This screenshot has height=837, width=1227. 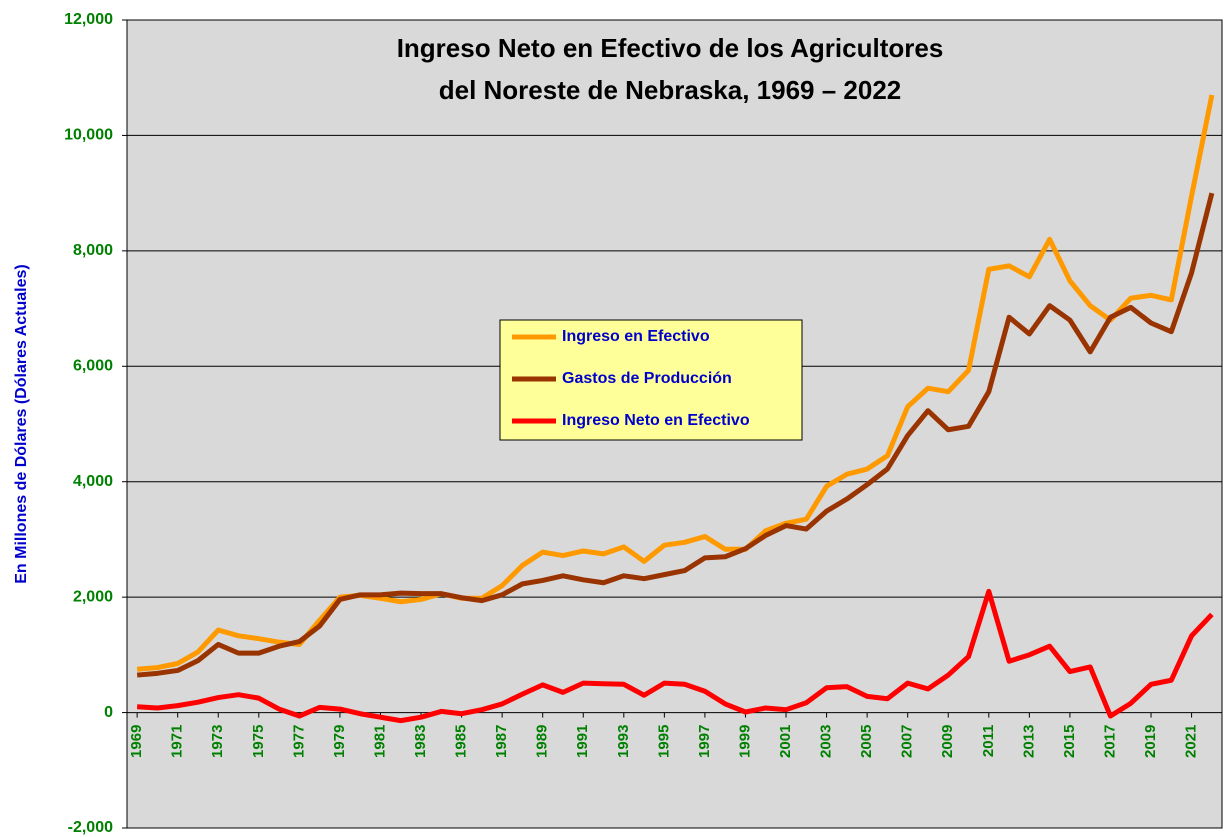 What do you see at coordinates (461, 741) in the screenshot?
I see `x-tick-label: 1985` at bounding box center [461, 741].